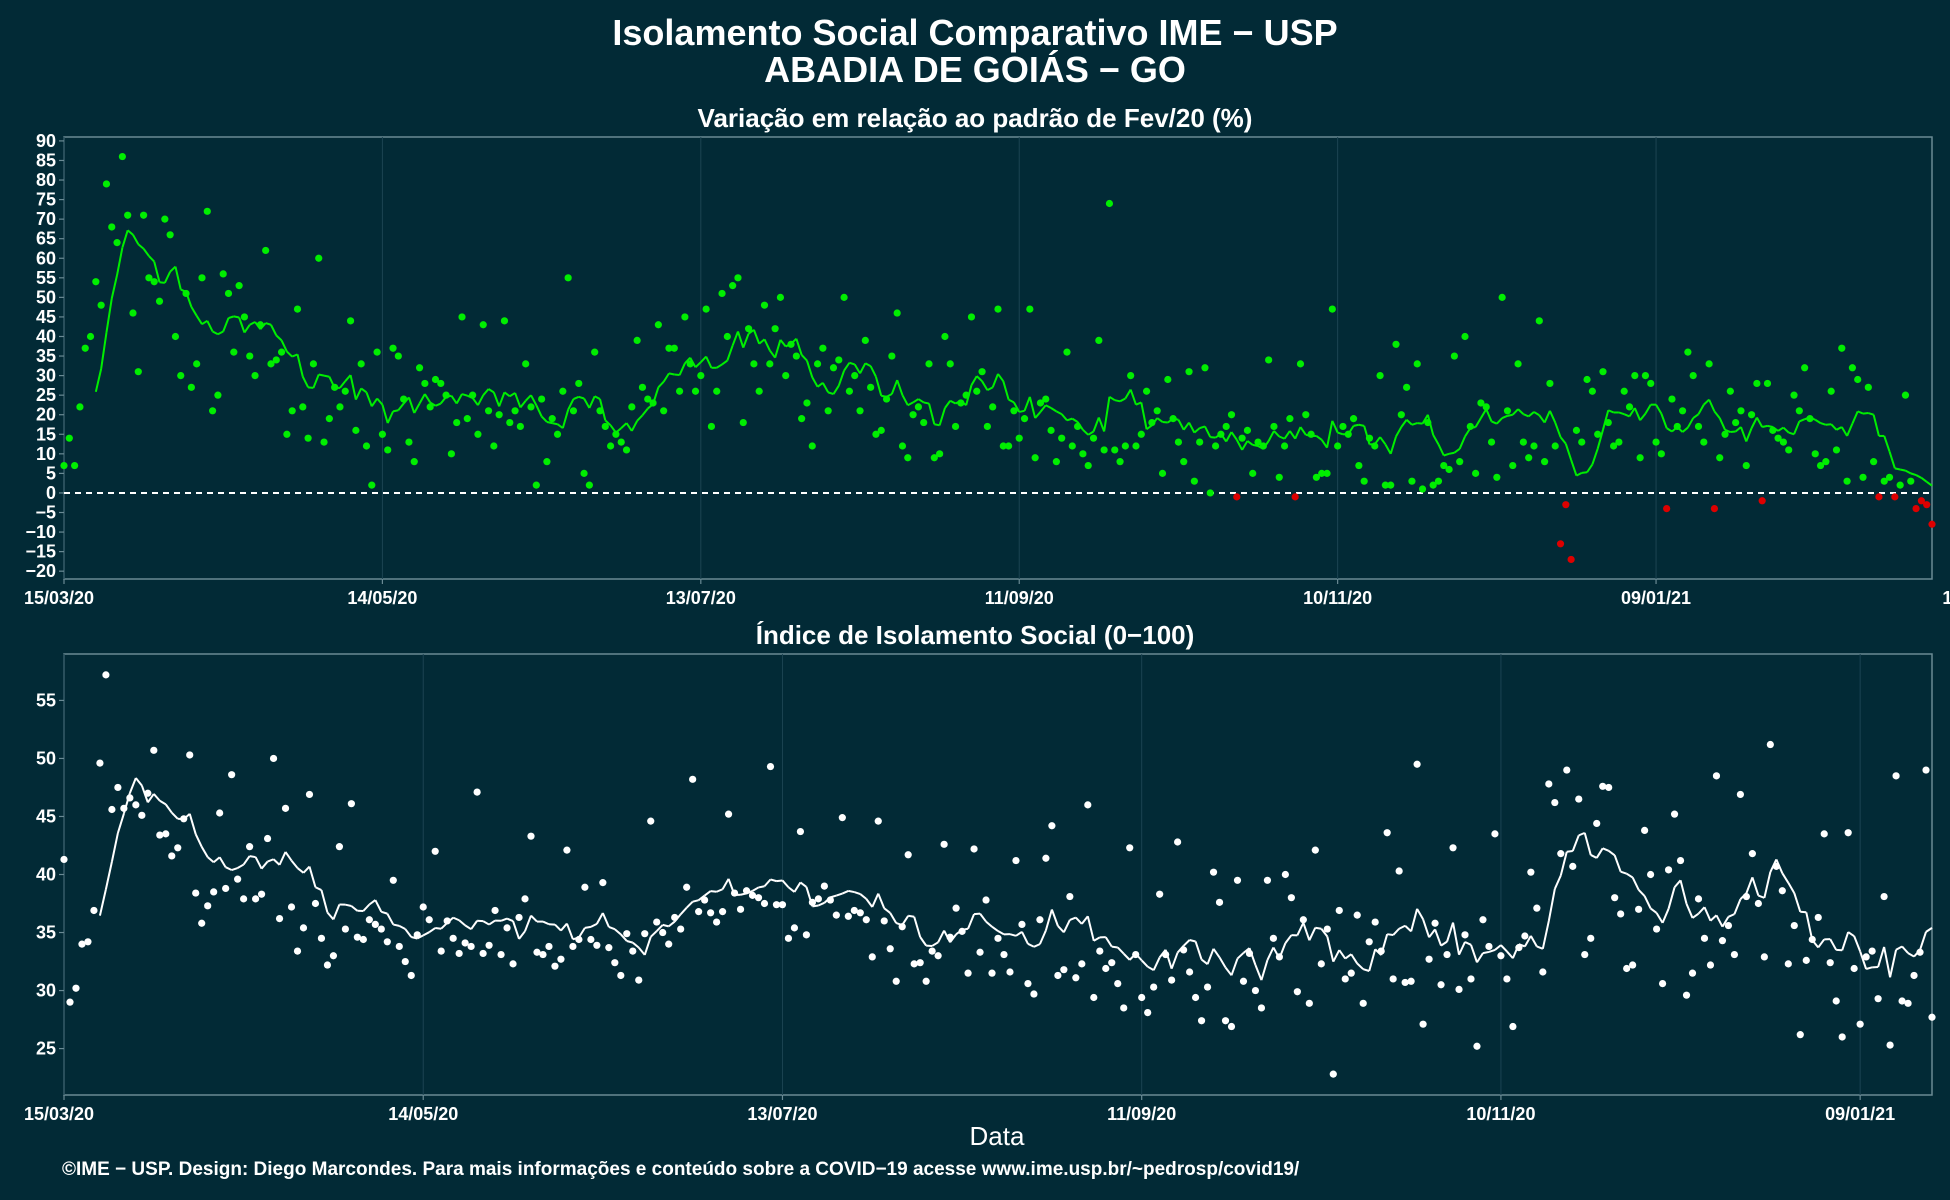 Image resolution: width=1950 pixels, height=1200 pixels. I want to click on y-tick-label: 0, so click(51, 493).